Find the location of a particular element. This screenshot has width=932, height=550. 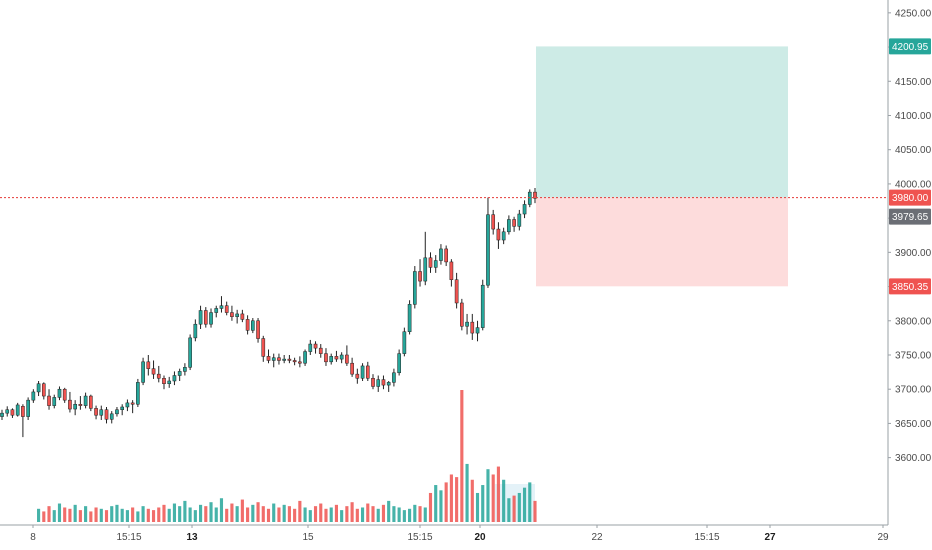

y-tick-label: 4050.00 is located at coordinates (913, 150).